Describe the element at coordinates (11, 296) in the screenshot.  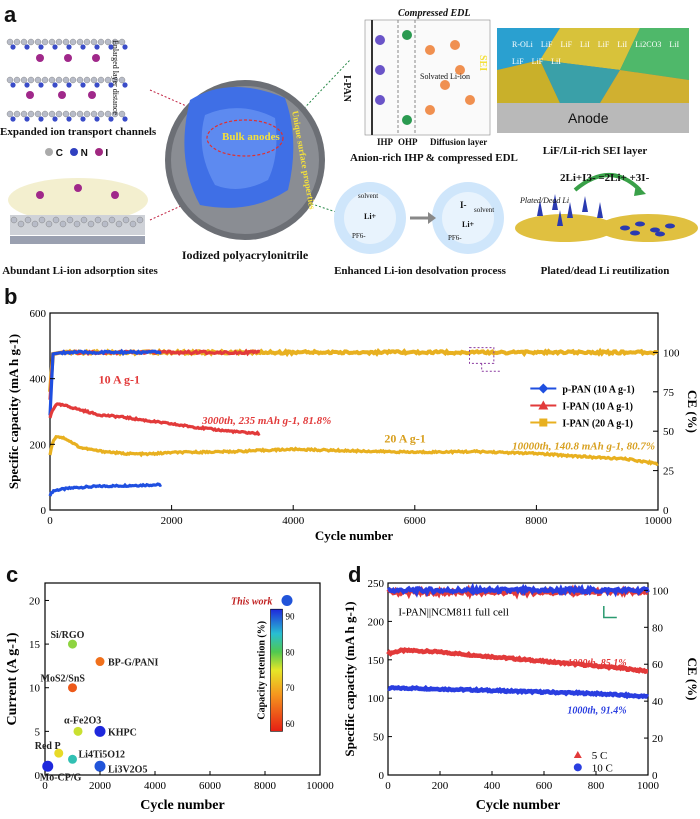
I see `panel-b-label: b` at that location.